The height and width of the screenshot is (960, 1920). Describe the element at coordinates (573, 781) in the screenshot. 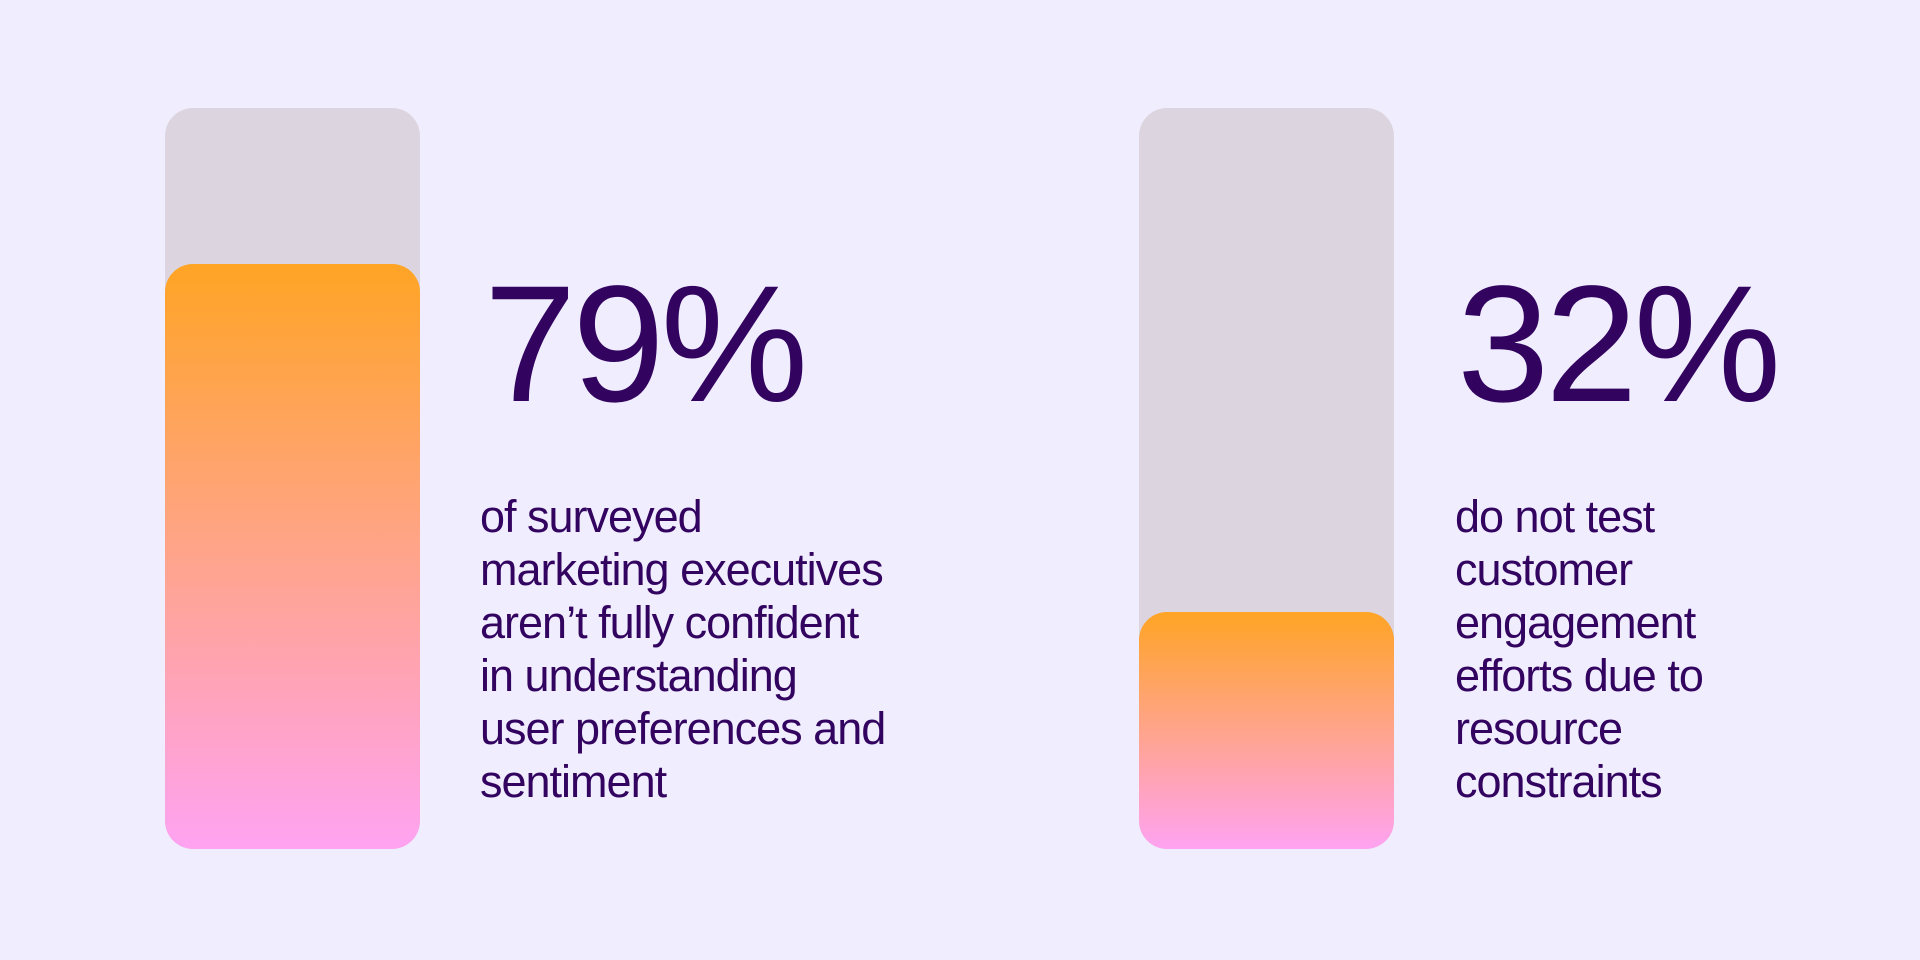

I see `description-line: sentiment` at that location.